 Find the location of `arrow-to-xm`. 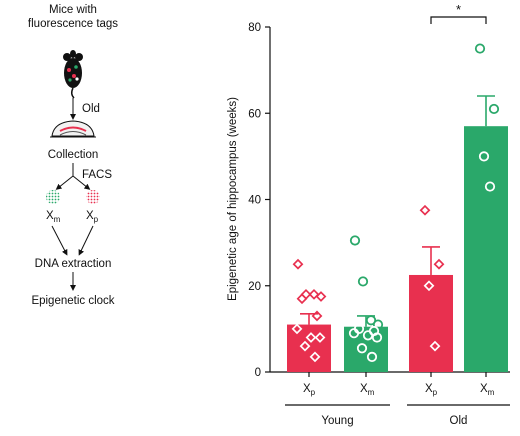

arrow-to-xm is located at coordinates (64, 182).